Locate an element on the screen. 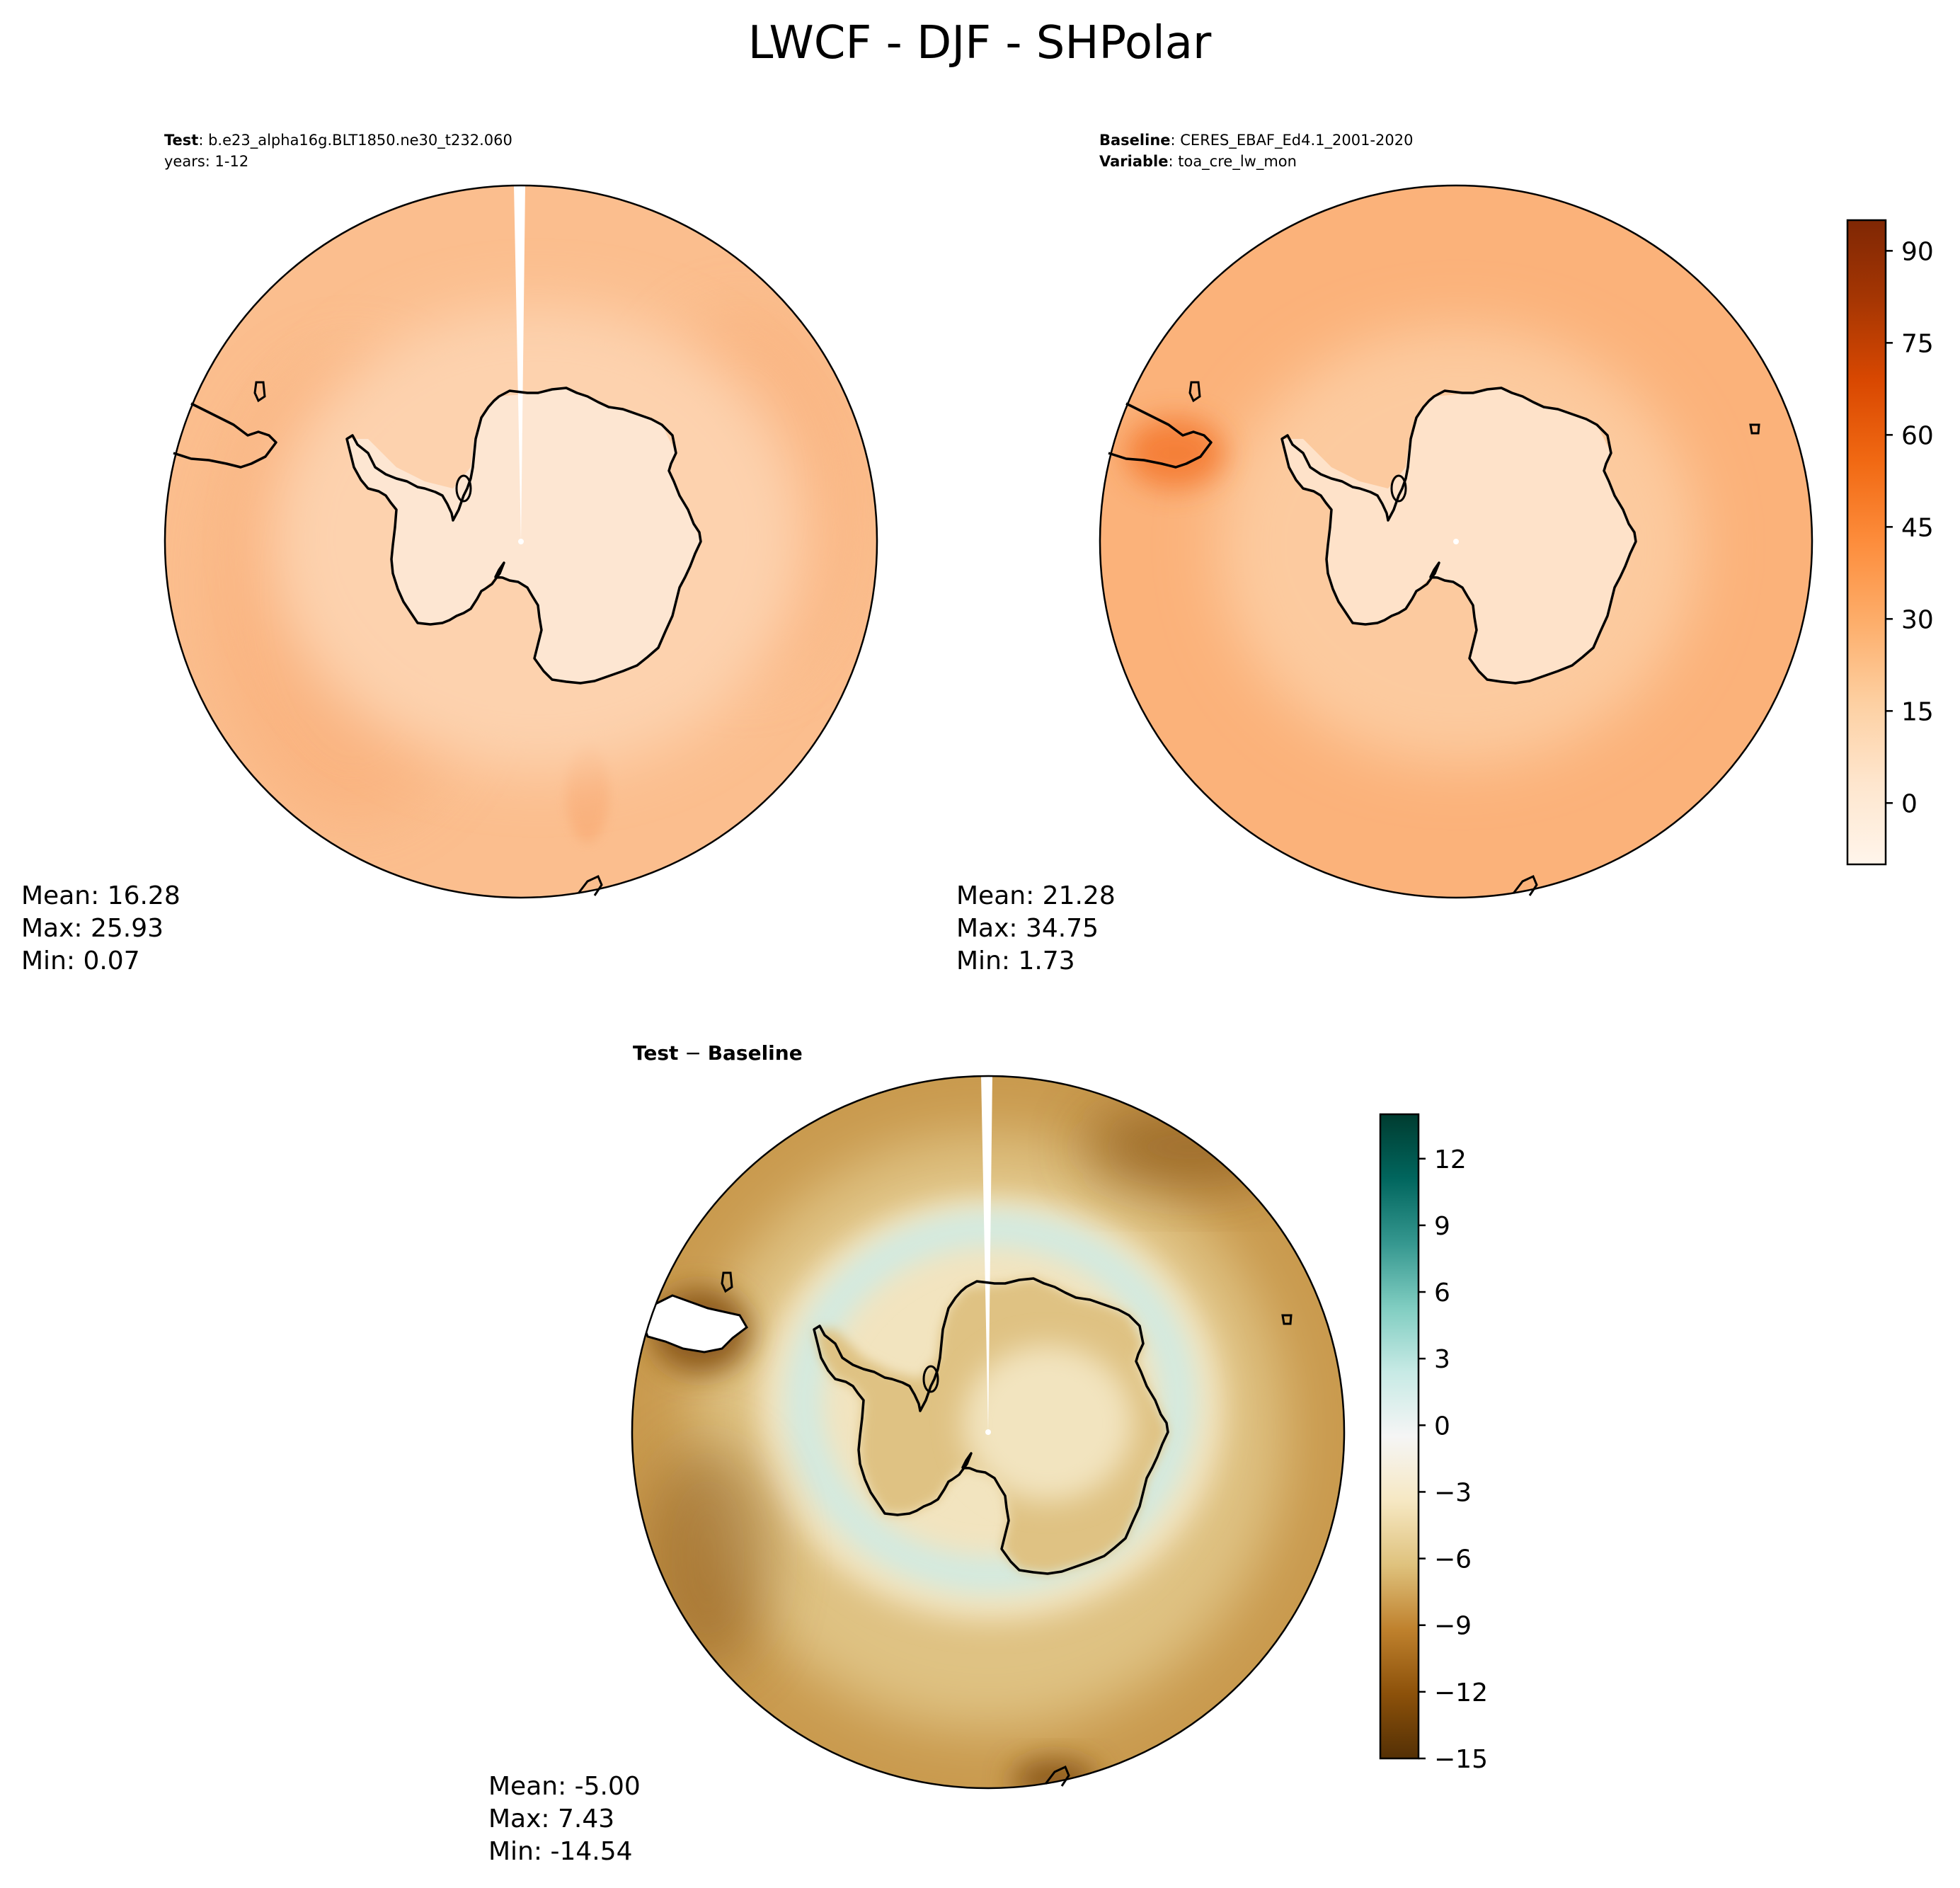 Image resolution: width=1960 pixels, height=1888 pixels. baseline-min: Min: 1.73 is located at coordinates (1015, 961).